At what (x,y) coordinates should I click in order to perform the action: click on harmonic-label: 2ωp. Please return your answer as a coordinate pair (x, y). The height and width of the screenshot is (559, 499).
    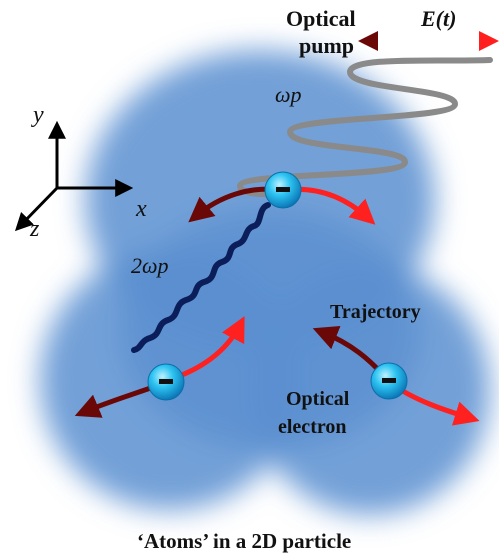
    Looking at the image, I should click on (150, 265).